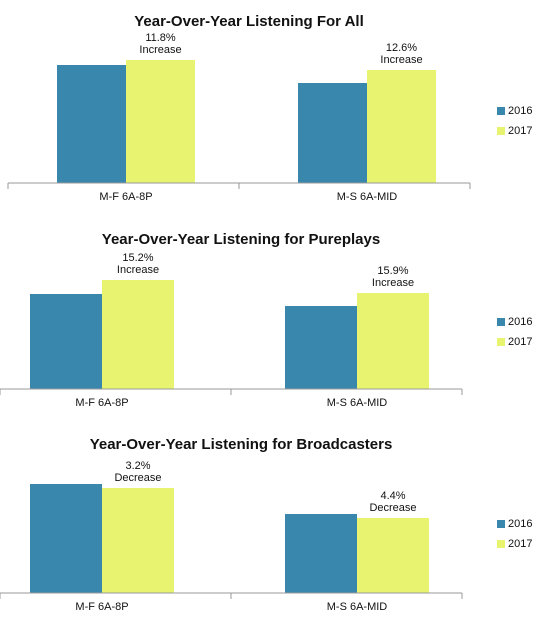  What do you see at coordinates (241, 239) in the screenshot?
I see `chart-title: Year-Over-Year Listening for Pureplays` at bounding box center [241, 239].